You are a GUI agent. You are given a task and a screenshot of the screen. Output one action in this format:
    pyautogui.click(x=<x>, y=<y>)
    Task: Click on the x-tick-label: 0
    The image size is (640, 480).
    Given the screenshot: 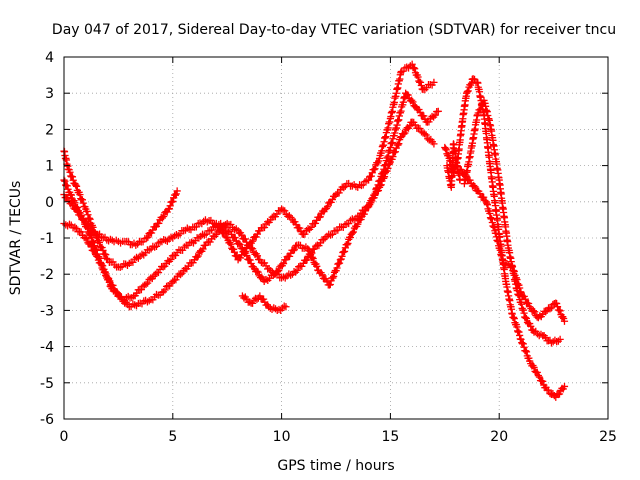 What is the action you would take?
    pyautogui.click(x=64, y=437)
    